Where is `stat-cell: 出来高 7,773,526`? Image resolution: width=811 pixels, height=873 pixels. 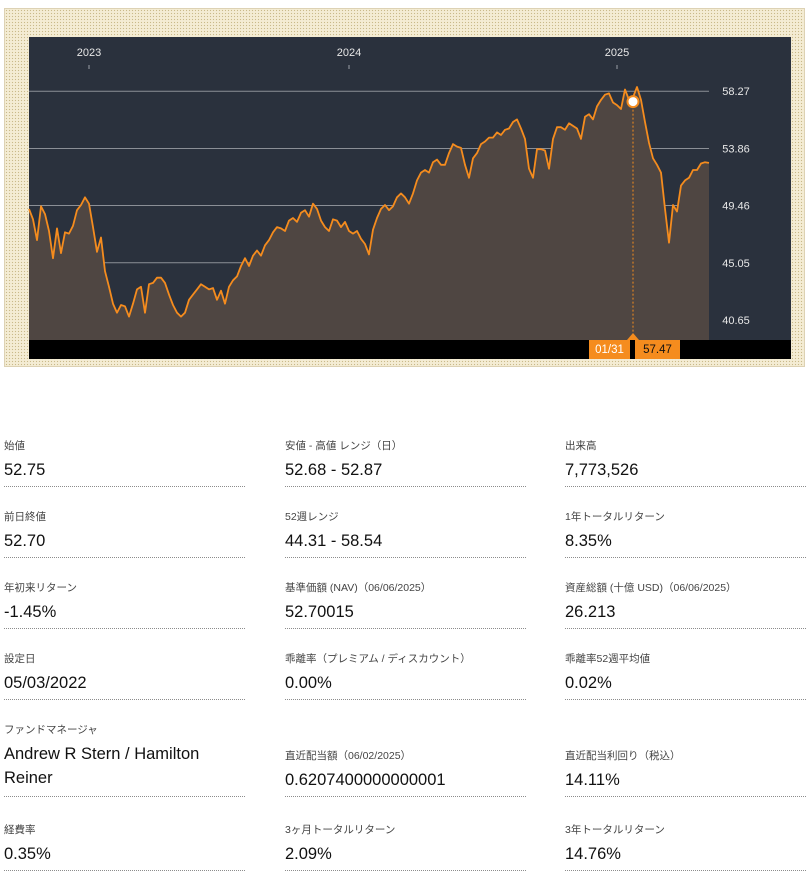
stat-cell: 出来高 7,773,526 is located at coordinates (685, 455).